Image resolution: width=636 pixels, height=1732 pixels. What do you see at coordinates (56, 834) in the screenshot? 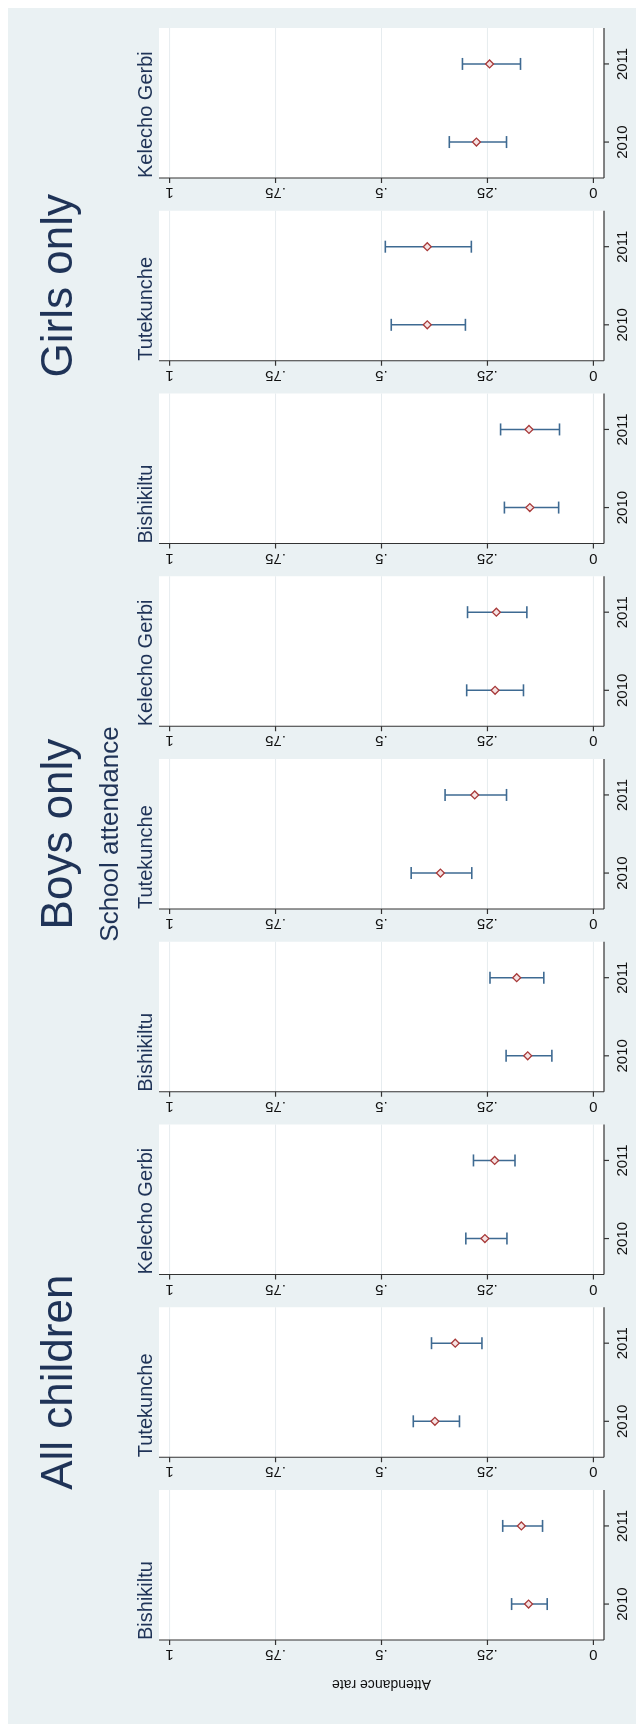
I see `text: Boys only` at bounding box center [56, 834].